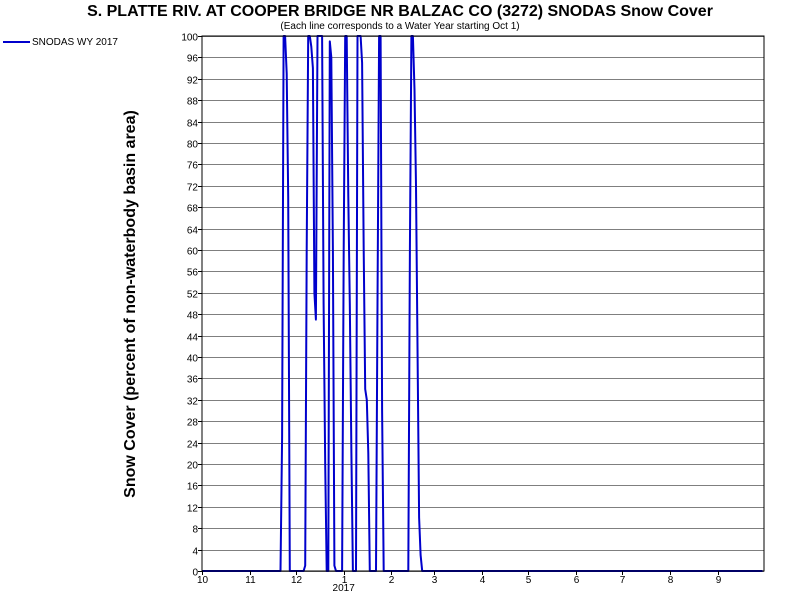 This screenshot has height=600, width=800. What do you see at coordinates (189, 38) in the screenshot?
I see `y-tick-label: 100` at bounding box center [189, 38].